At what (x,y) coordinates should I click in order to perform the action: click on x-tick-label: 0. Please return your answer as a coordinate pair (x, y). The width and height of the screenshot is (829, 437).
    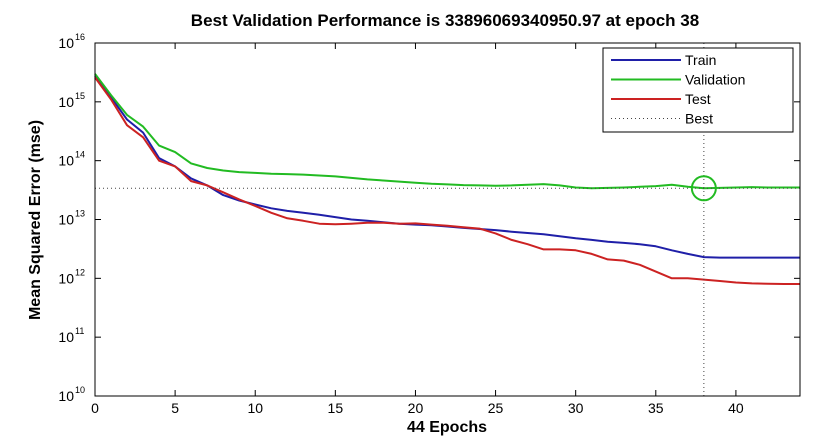
    Looking at the image, I should click on (95, 408).